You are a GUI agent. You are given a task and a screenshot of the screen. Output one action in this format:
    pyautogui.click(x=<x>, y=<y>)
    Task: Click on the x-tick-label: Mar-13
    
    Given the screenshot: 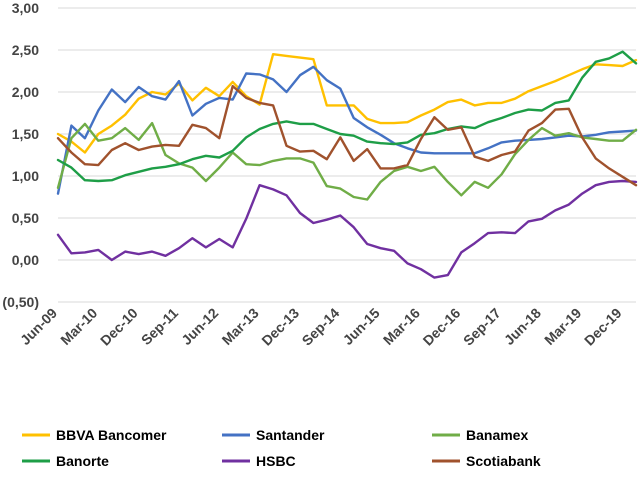 What is the action you would take?
    pyautogui.click(x=240, y=326)
    